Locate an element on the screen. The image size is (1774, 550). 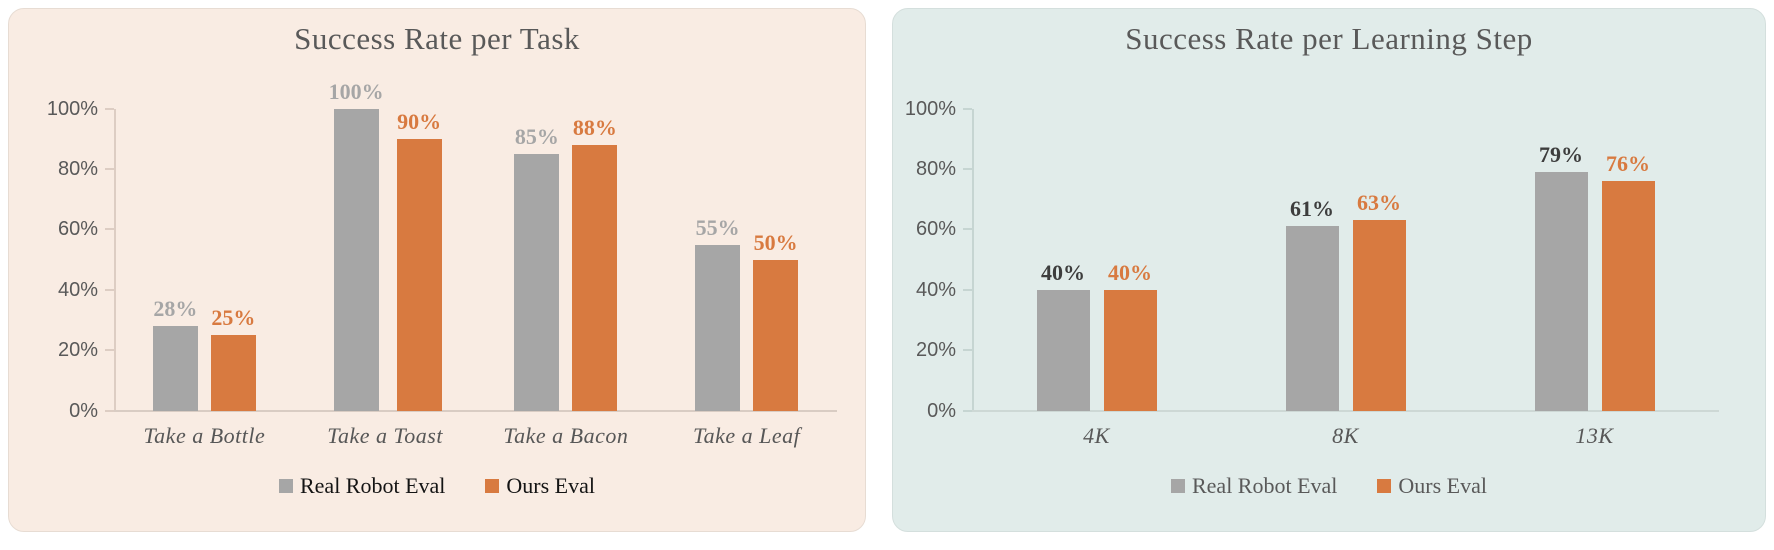
bar-unit-real-robot-eval: 28% is located at coordinates (175, 353).